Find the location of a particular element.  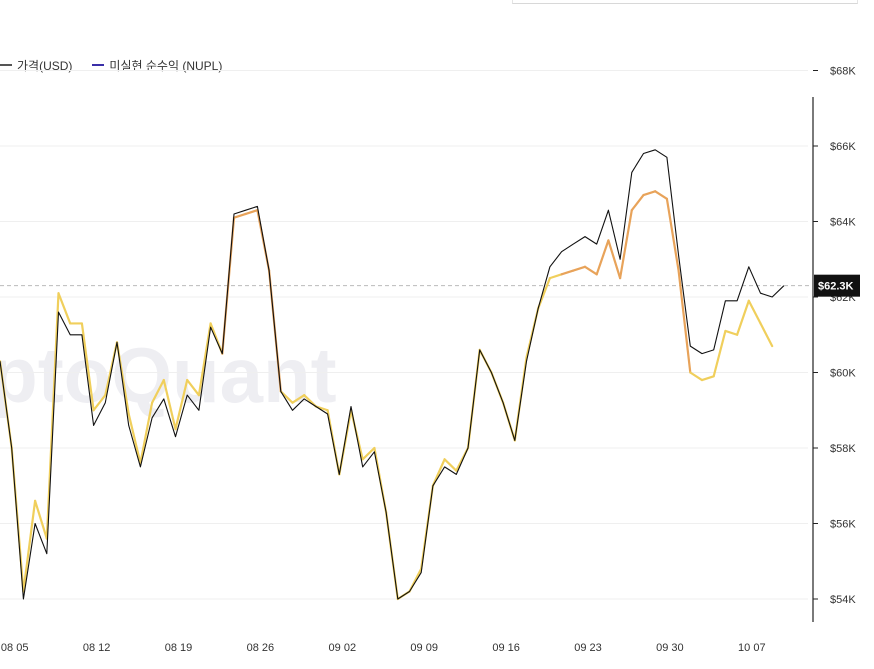

x-tick-label: 08 26 is located at coordinates (261, 648).